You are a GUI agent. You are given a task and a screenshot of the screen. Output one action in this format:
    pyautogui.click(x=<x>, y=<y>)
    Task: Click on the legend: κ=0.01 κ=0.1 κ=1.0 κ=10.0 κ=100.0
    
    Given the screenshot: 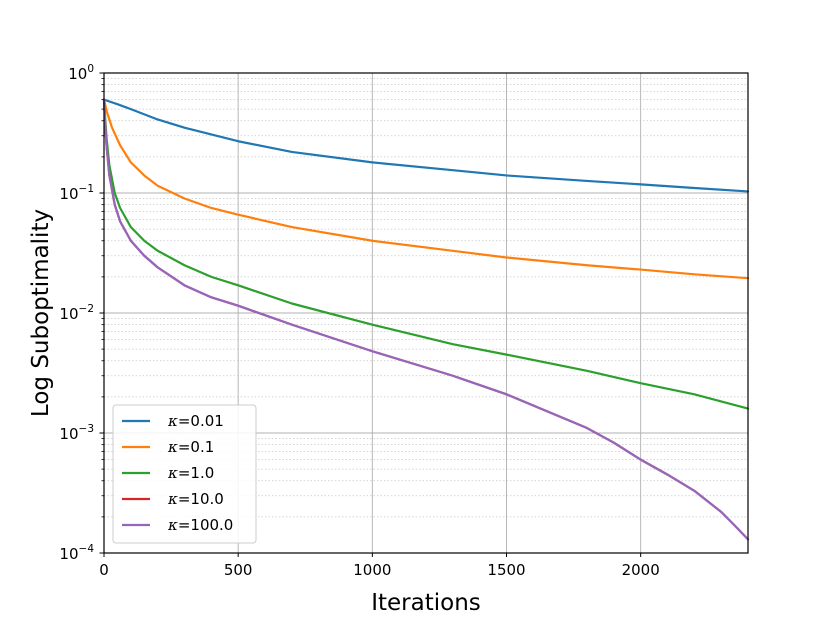 What is the action you would take?
    pyautogui.click(x=184, y=474)
    